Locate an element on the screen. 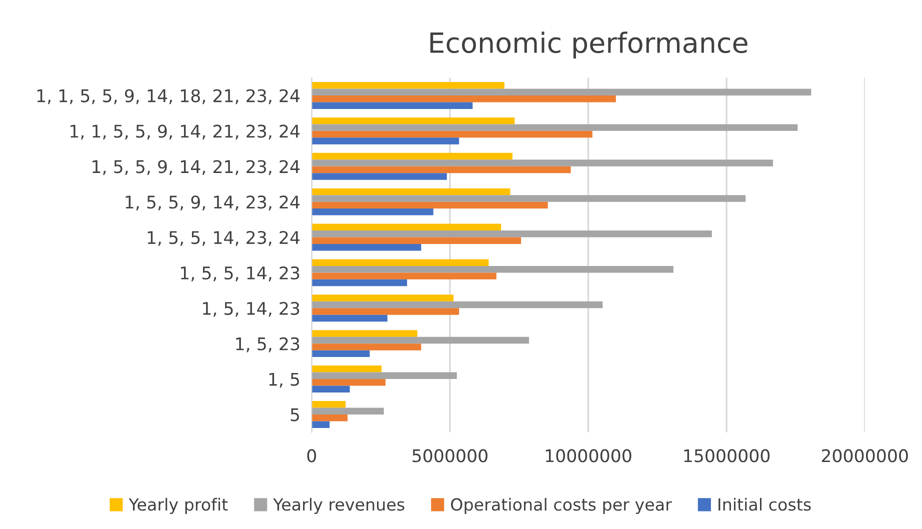  y-tick-label: 1, 5, 23 is located at coordinates (268, 344).